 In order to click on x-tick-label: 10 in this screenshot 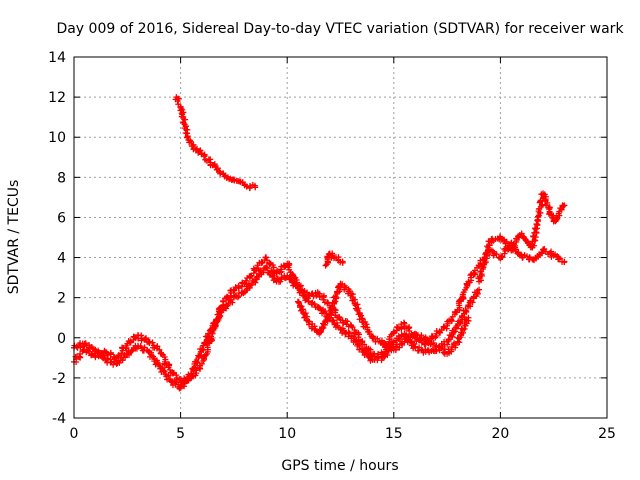, I will do `click(287, 434)`.